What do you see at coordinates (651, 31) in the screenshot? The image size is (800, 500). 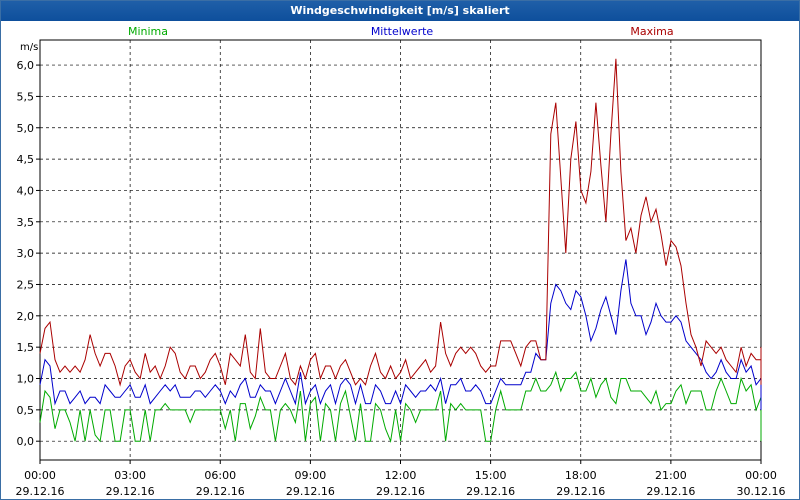 I see `legend-entry-maxima: Maxima` at bounding box center [651, 31].